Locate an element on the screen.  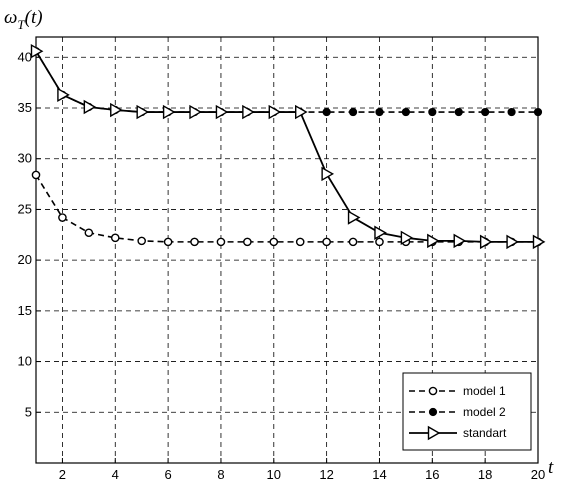
legend-entry-model-1: model 1 is located at coordinates (457, 391).